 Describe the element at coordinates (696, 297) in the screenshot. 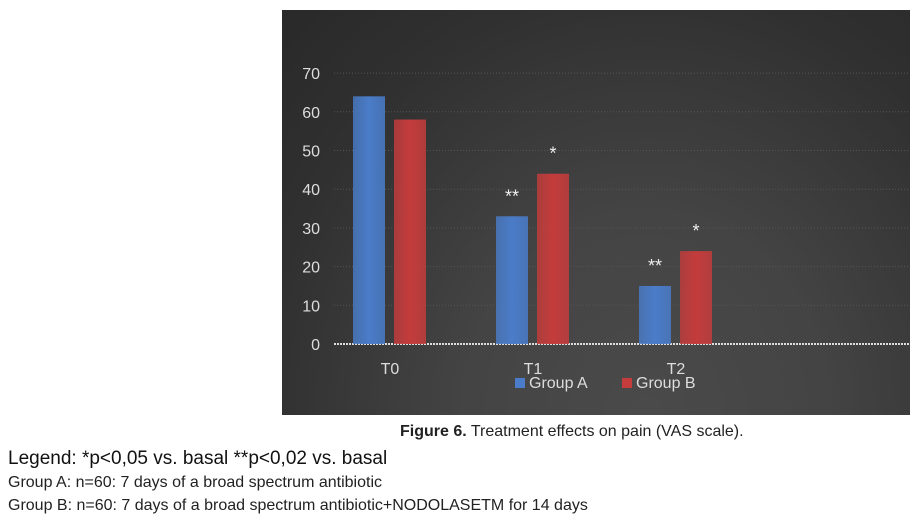

I see `bar-group-b-T2` at that location.